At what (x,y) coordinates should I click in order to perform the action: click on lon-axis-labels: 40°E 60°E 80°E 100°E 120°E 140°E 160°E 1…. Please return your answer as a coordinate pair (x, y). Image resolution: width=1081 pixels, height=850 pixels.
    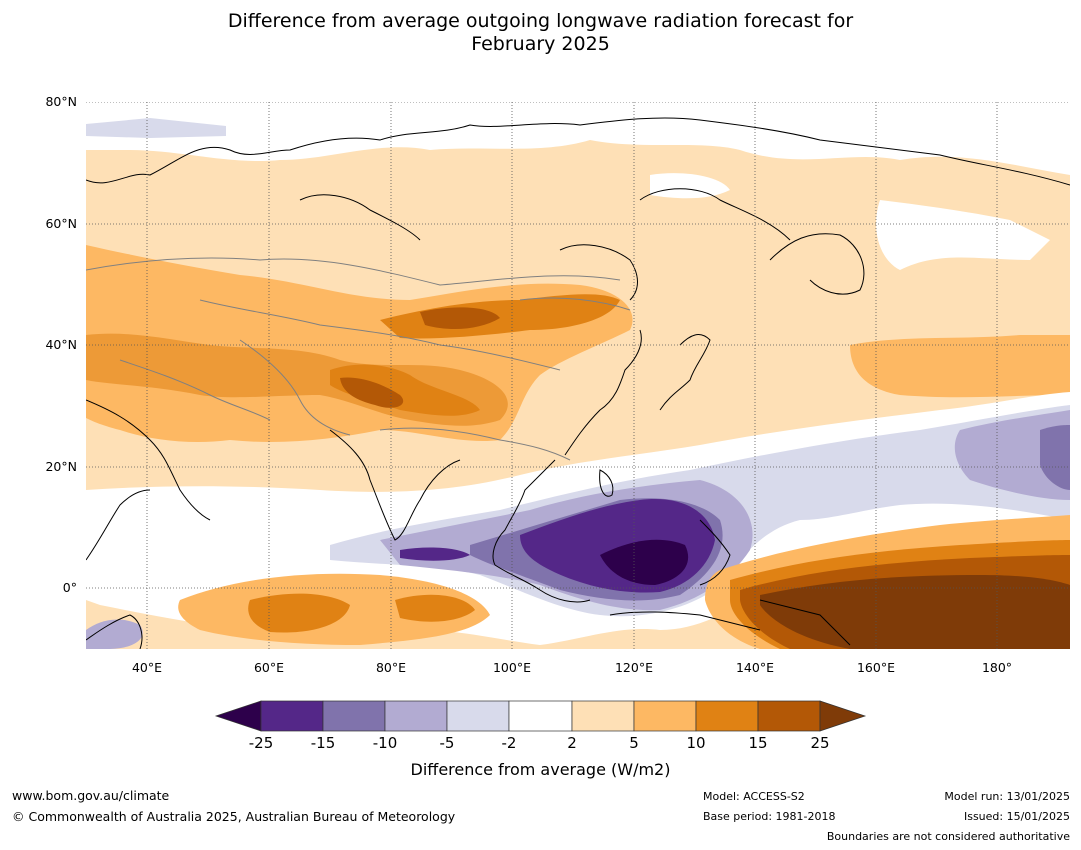
    Looking at the image, I should click on (572, 667).